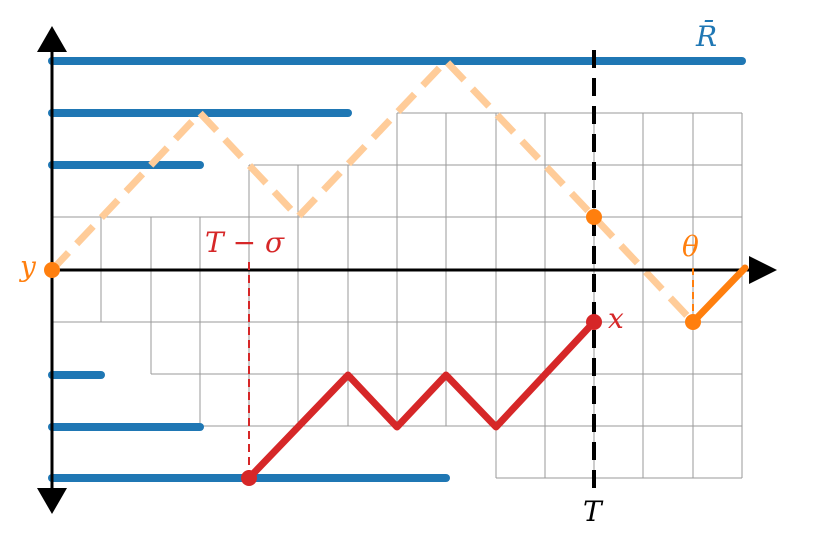  Describe the element at coordinates (421, 400) in the screenshot. I see `red-path` at that location.